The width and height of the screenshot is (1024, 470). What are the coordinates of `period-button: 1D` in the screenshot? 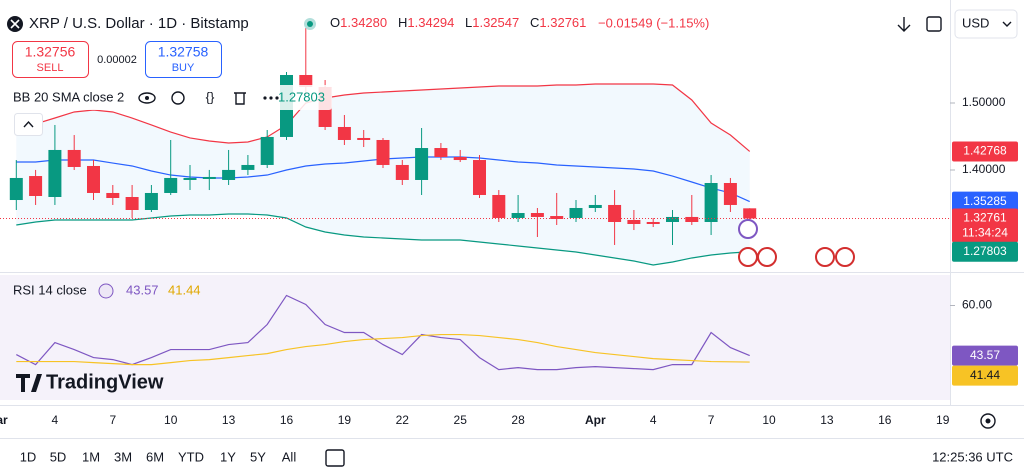 It's located at (28, 456).